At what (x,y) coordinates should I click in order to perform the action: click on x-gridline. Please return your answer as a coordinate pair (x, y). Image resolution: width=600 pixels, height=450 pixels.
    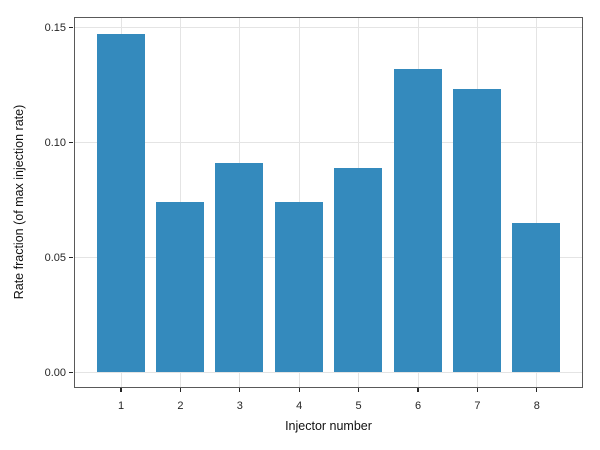
    Looking at the image, I should click on (537, 202).